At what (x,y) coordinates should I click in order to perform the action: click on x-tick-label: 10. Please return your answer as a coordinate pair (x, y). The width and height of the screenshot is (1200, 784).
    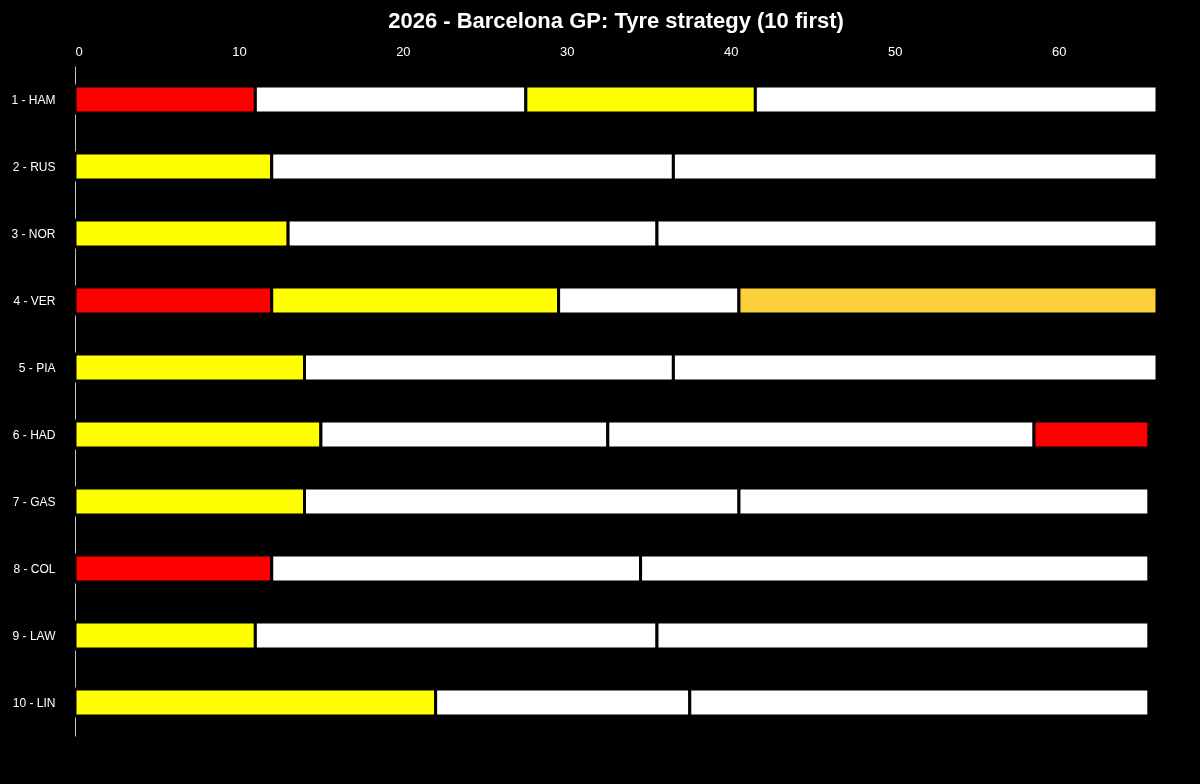
    Looking at the image, I should click on (239, 51).